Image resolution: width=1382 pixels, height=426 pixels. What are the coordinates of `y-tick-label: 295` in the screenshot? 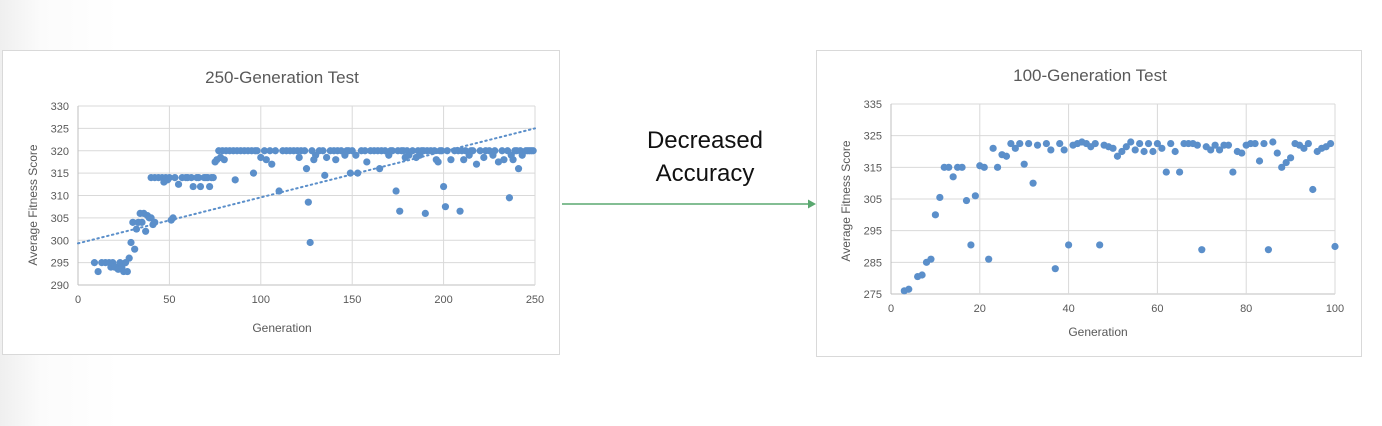 It's located at (873, 232).